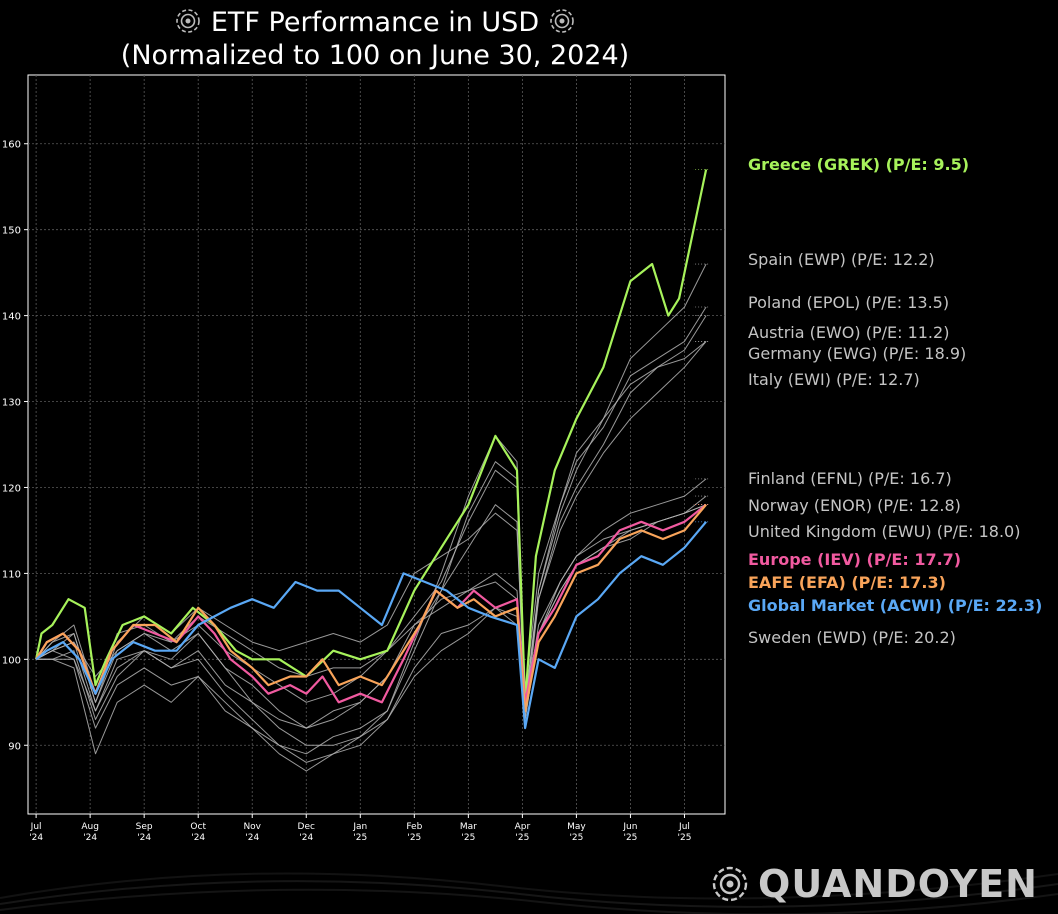 The image size is (1058, 914). I want to click on brand-name: QUANDOYEN, so click(898, 884).